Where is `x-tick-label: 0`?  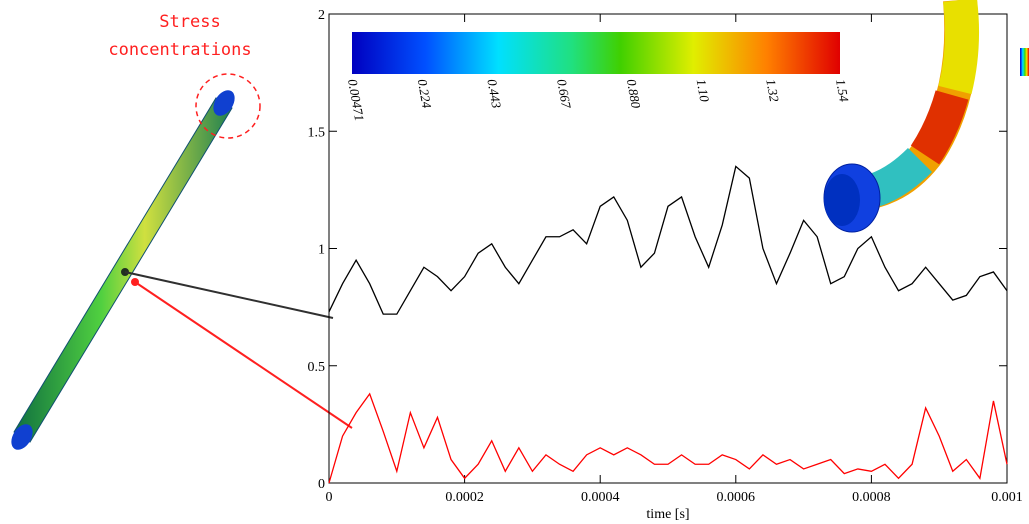
x-tick-label: 0 is located at coordinates (329, 497).